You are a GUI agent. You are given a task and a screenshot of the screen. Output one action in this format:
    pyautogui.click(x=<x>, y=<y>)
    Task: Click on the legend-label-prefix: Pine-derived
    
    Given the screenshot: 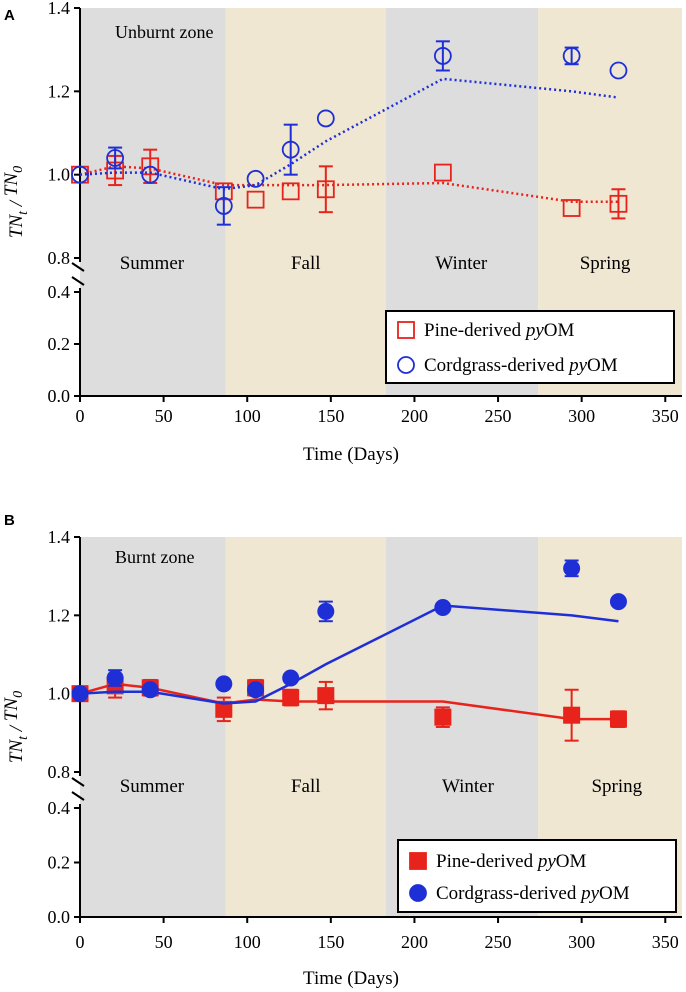 What is the action you would take?
    pyautogui.click(x=475, y=330)
    